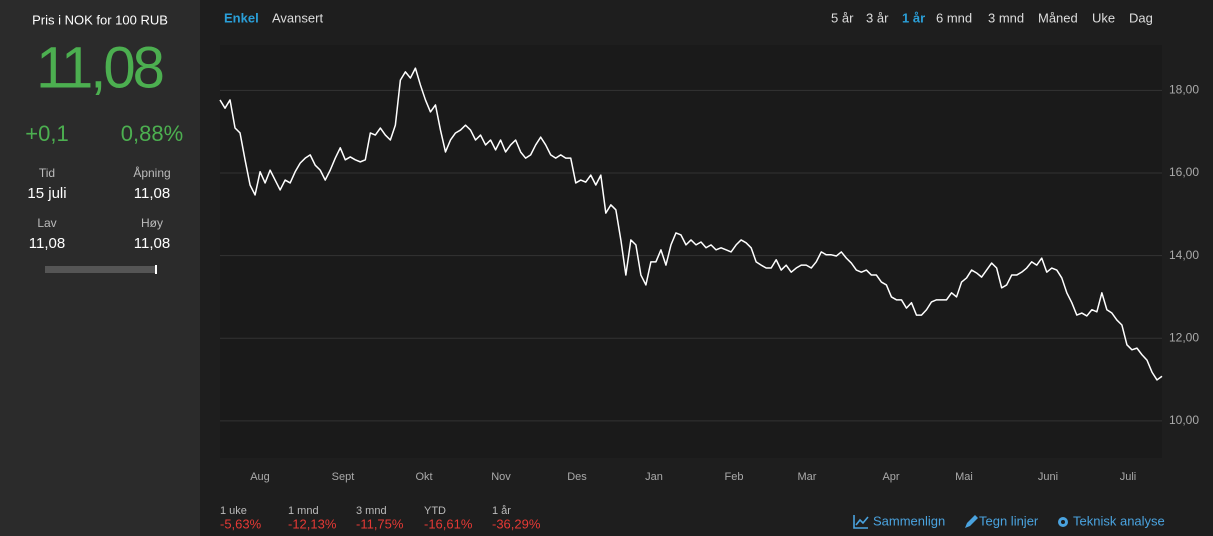 Image resolution: width=1213 pixels, height=536 pixels. What do you see at coordinates (448, 523) in the screenshot?
I see `return-value: -16,61%` at bounding box center [448, 523].